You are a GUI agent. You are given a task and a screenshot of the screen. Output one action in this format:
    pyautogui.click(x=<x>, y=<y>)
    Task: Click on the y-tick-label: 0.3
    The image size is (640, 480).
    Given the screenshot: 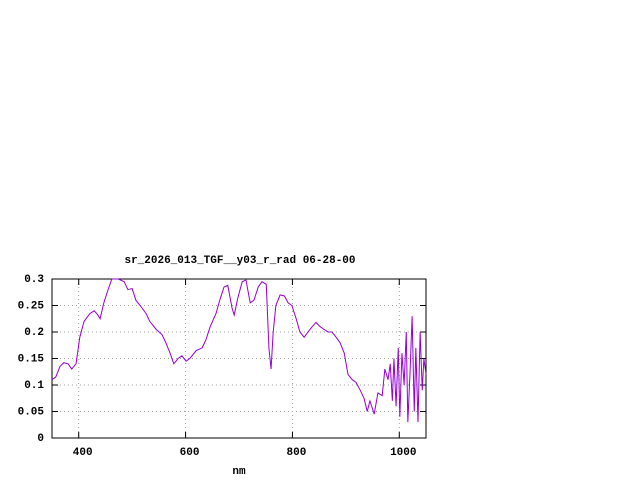 What is the action you would take?
    pyautogui.click(x=34, y=280)
    